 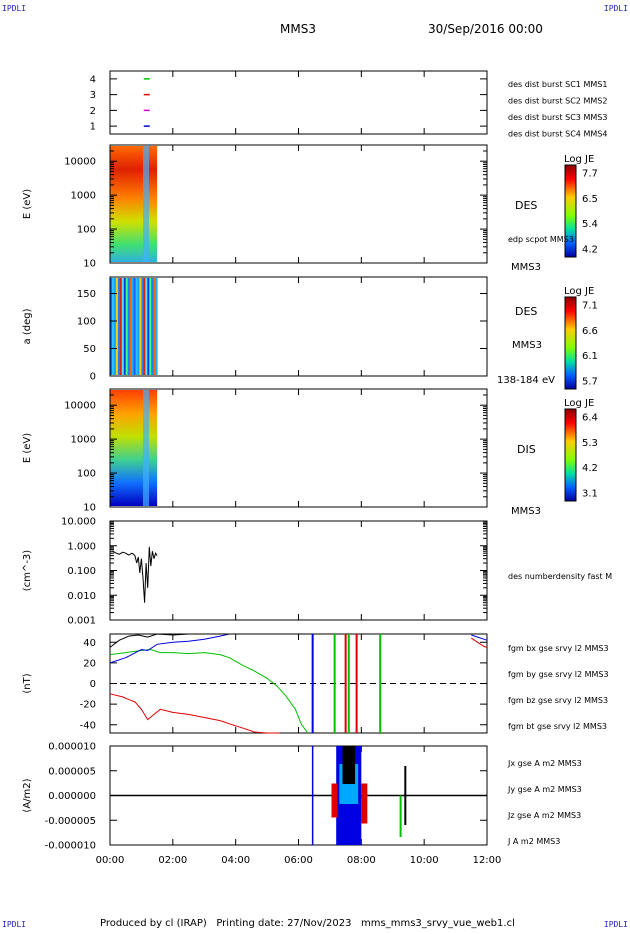 What do you see at coordinates (172, 860) in the screenshot?
I see `xaxis-tick-label: 02:00` at bounding box center [172, 860].